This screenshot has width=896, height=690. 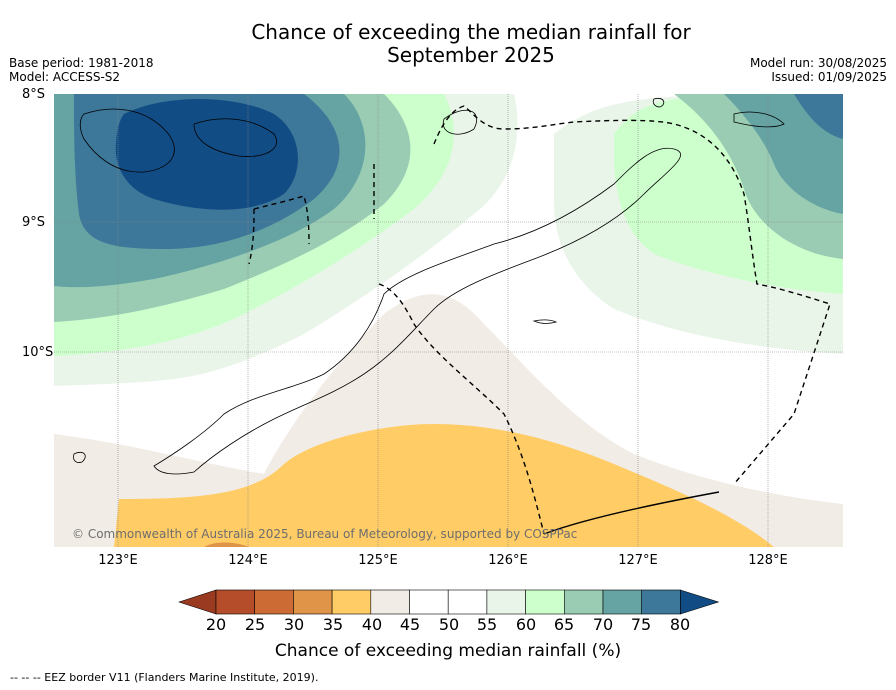 What do you see at coordinates (818, 63) in the screenshot?
I see `model-run-text: Model run: 30/08/2025` at bounding box center [818, 63].